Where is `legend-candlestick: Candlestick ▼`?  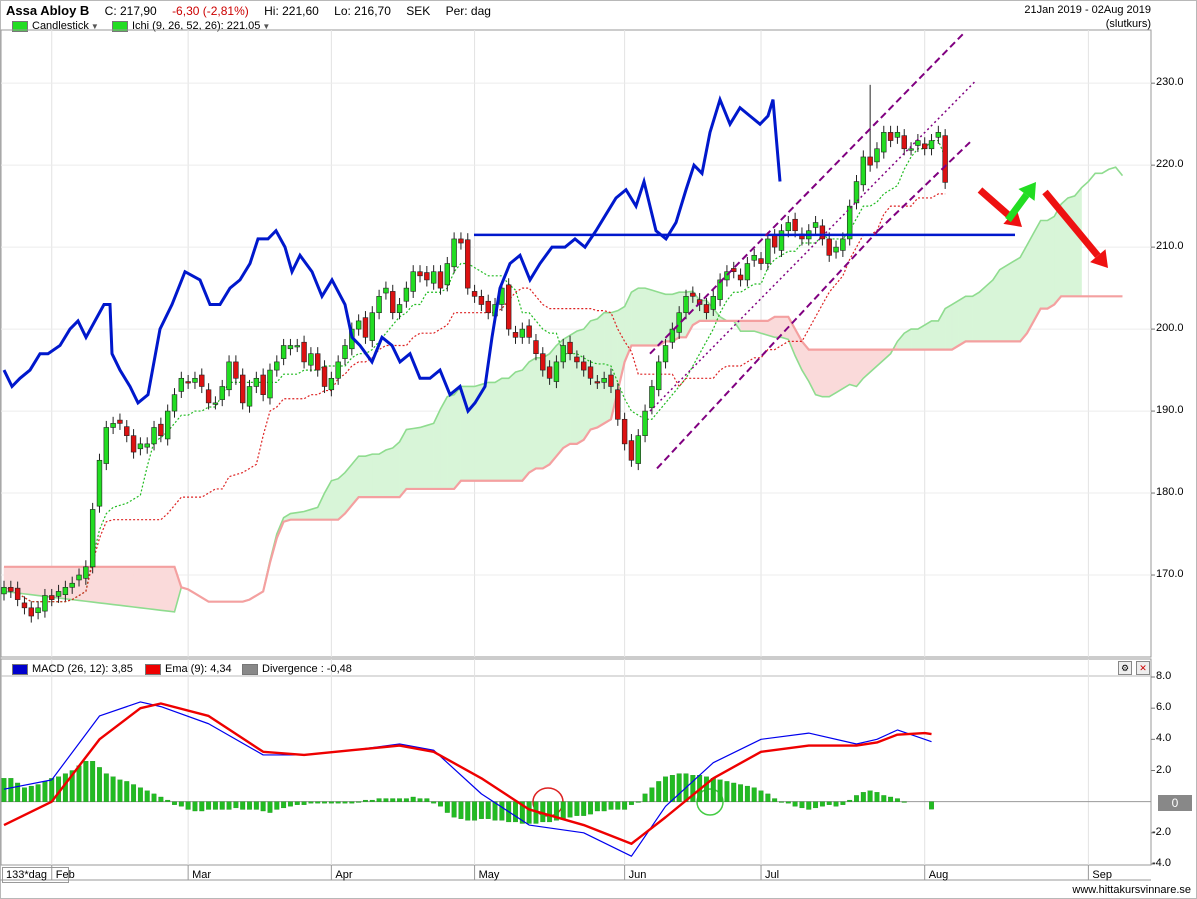 legend-candlestick: Candlestick ▼ is located at coordinates (55, 26).